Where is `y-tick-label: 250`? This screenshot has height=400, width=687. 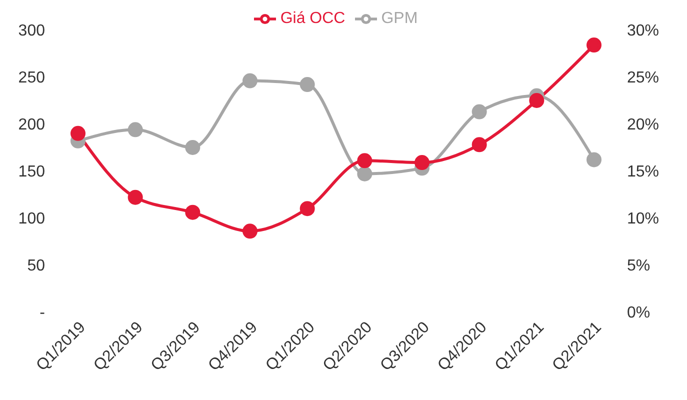 y-tick-label: 250 is located at coordinates (32, 78).